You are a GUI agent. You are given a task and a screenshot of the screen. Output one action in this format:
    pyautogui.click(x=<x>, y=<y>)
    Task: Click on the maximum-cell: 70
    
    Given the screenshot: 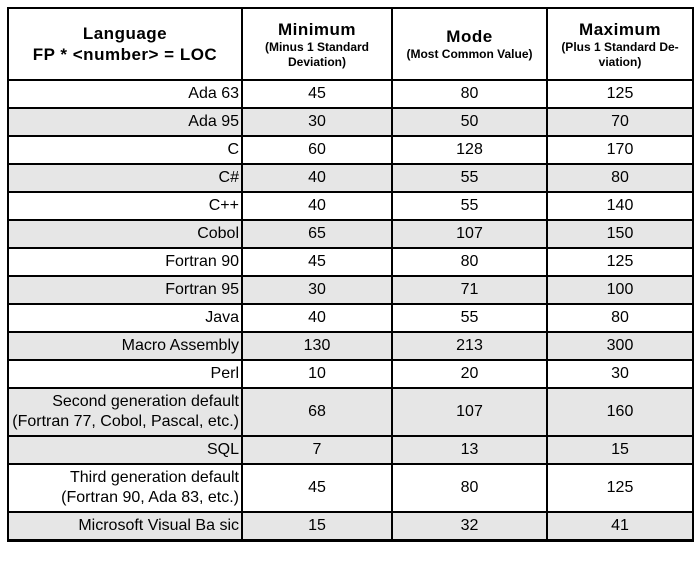 What is the action you would take?
    pyautogui.click(x=620, y=122)
    